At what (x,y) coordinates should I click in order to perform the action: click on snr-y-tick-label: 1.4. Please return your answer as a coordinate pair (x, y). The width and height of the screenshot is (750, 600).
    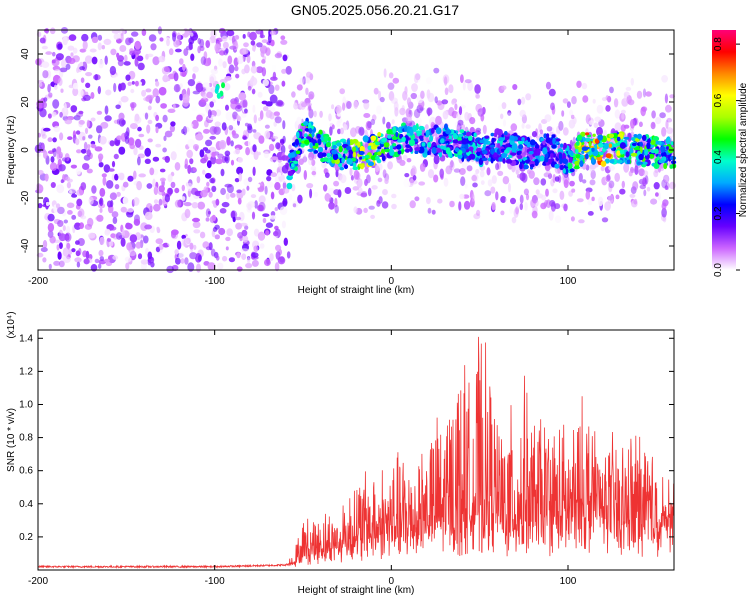
    Looking at the image, I should click on (26, 338).